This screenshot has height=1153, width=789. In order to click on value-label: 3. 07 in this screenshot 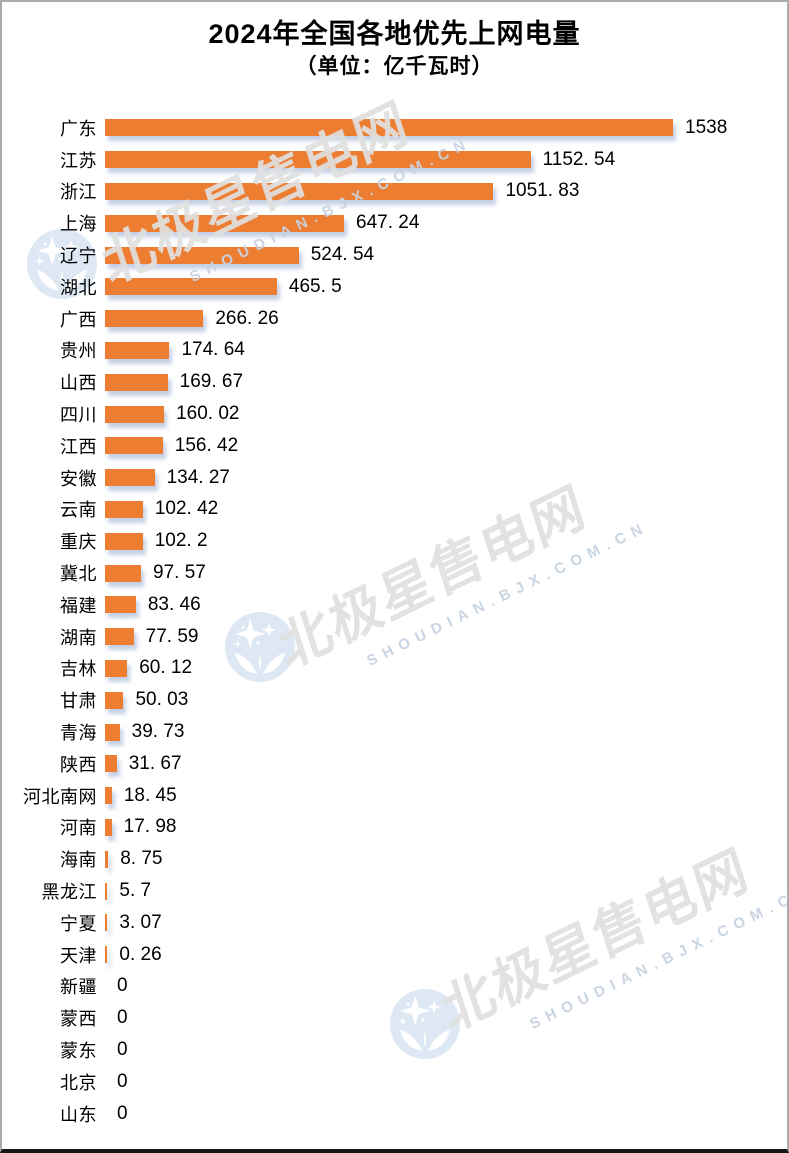, I will do `click(140, 922)`.